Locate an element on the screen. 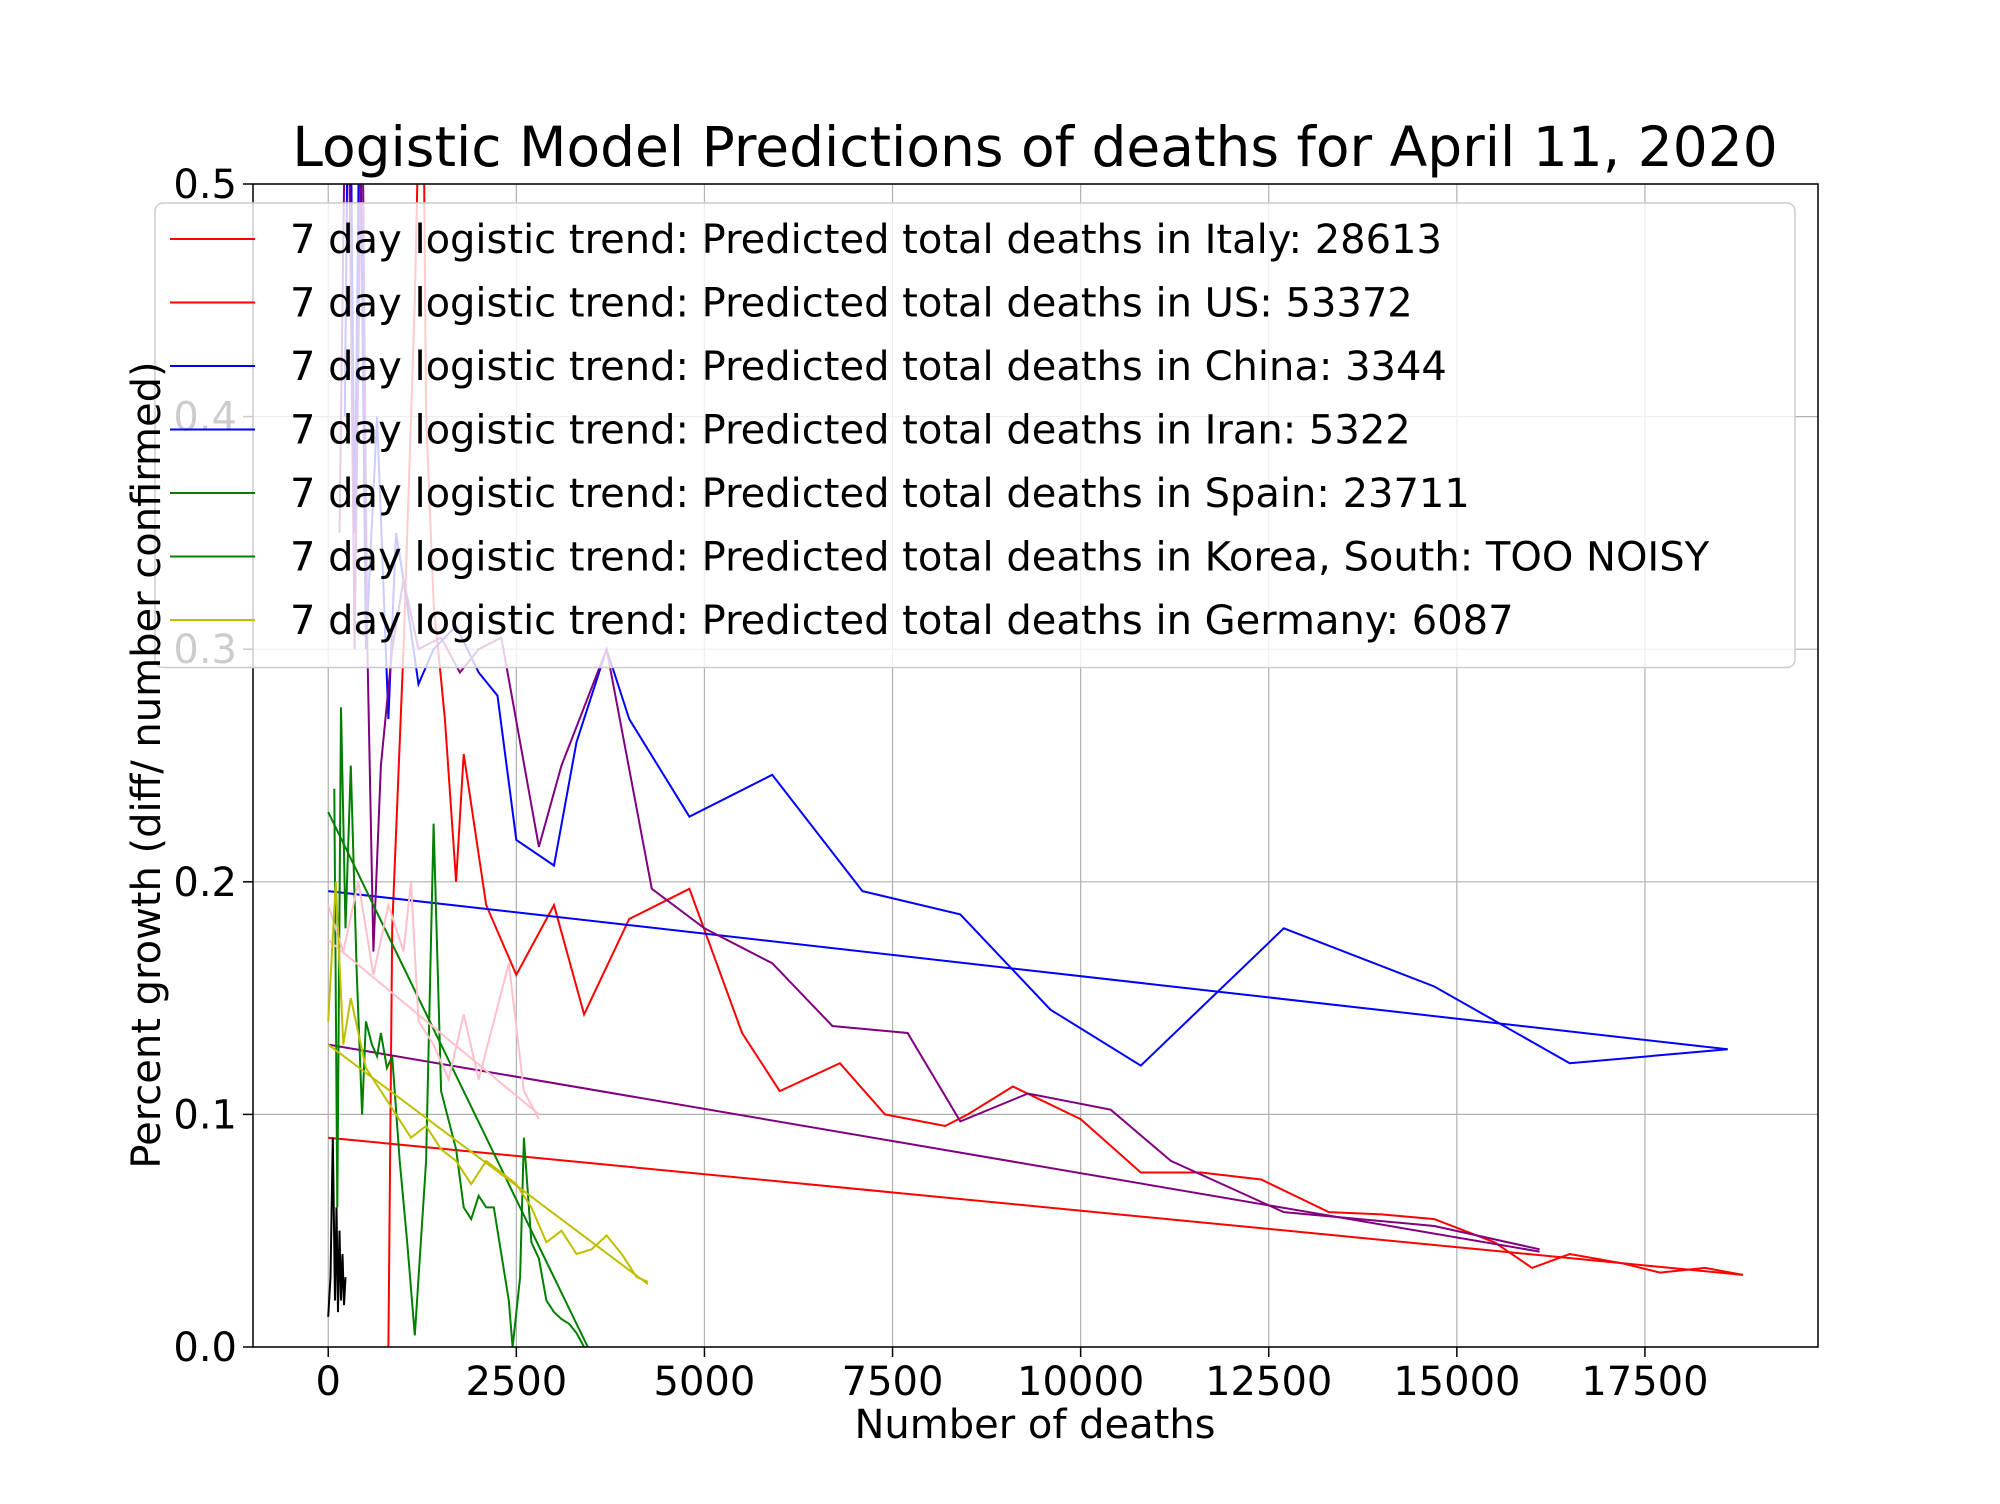 The width and height of the screenshot is (2000, 1504). y-axis-label: Percent growth (diff/ number confirmed) is located at coordinates (147, 764).